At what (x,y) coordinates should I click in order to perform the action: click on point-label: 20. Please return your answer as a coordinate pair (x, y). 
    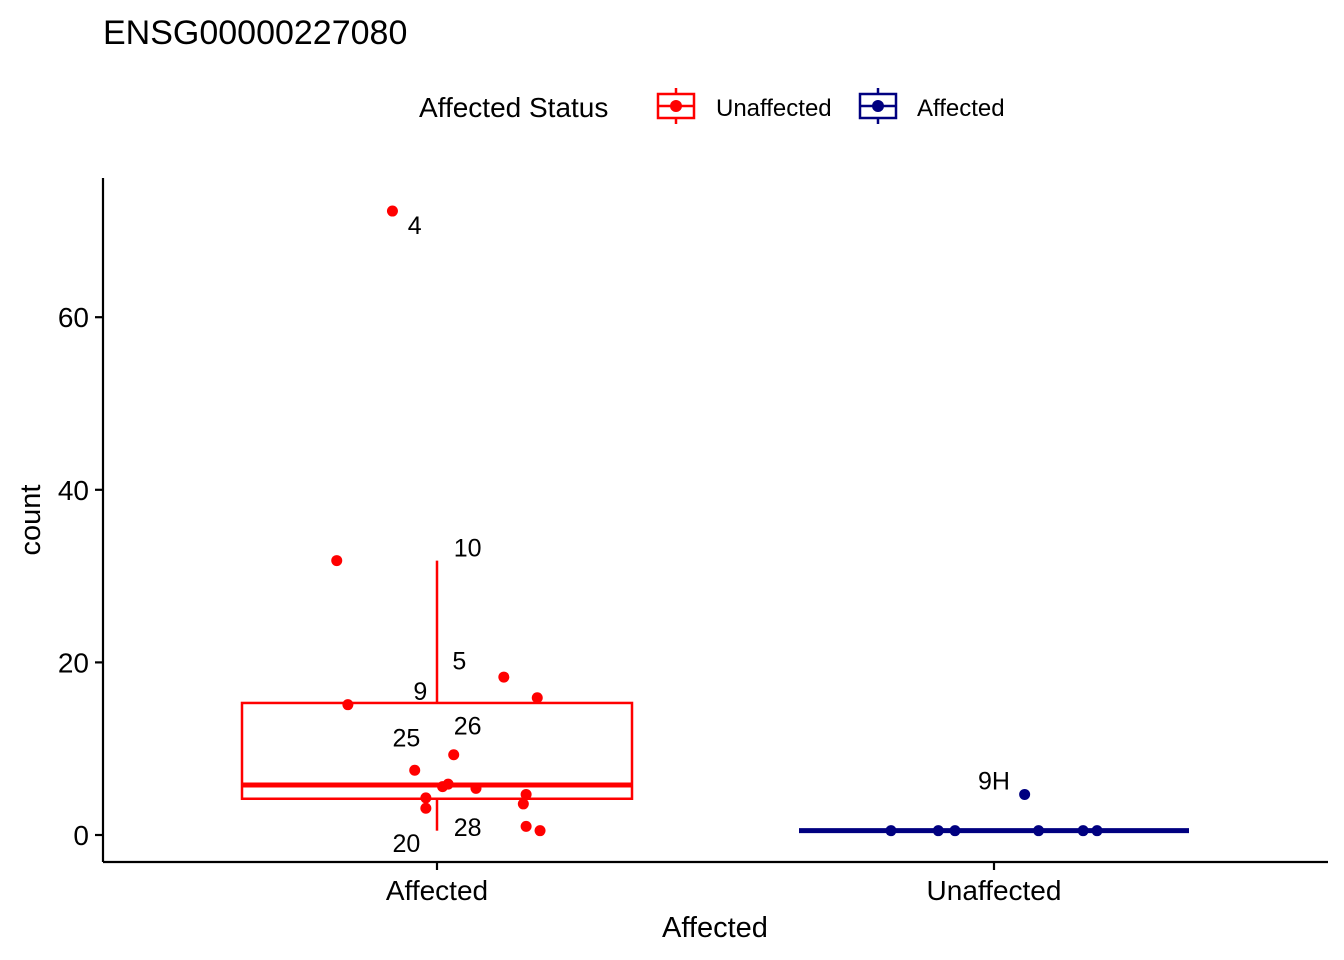
    Looking at the image, I should click on (406, 844).